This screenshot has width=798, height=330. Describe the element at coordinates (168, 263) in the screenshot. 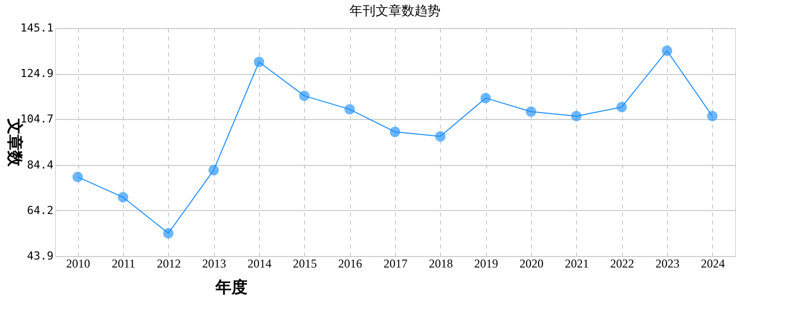

I see `x-tick-label: 2012` at that location.